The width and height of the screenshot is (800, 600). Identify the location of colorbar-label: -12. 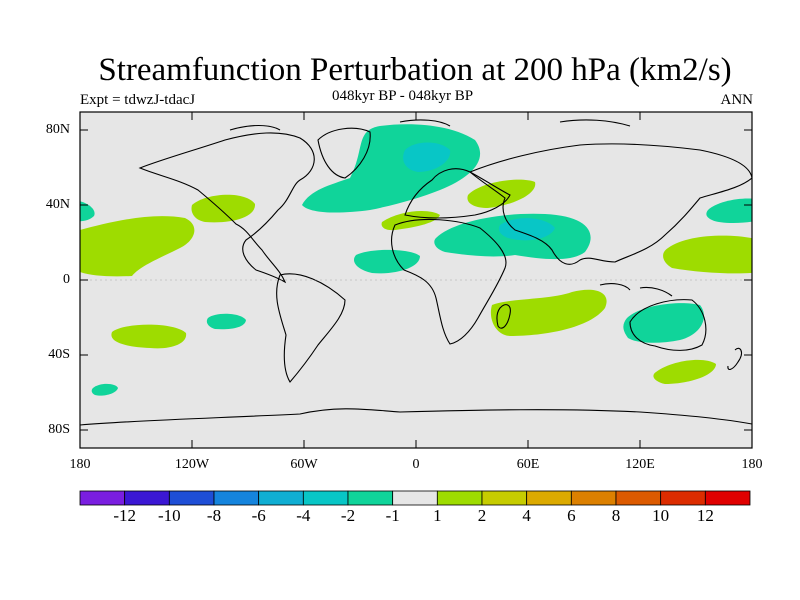
(124, 515).